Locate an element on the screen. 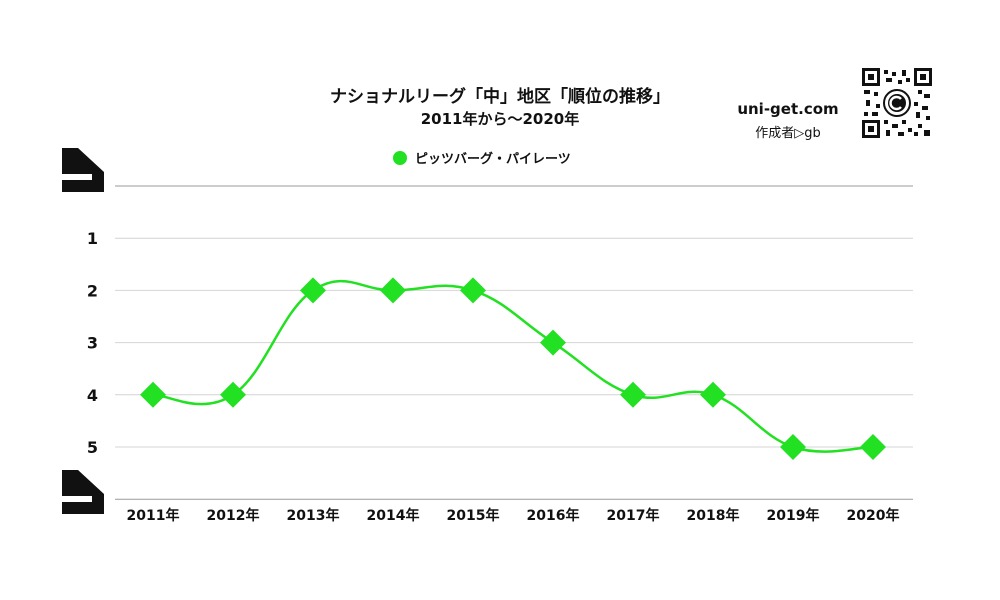  y-tick-label: 5 is located at coordinates (92, 447).